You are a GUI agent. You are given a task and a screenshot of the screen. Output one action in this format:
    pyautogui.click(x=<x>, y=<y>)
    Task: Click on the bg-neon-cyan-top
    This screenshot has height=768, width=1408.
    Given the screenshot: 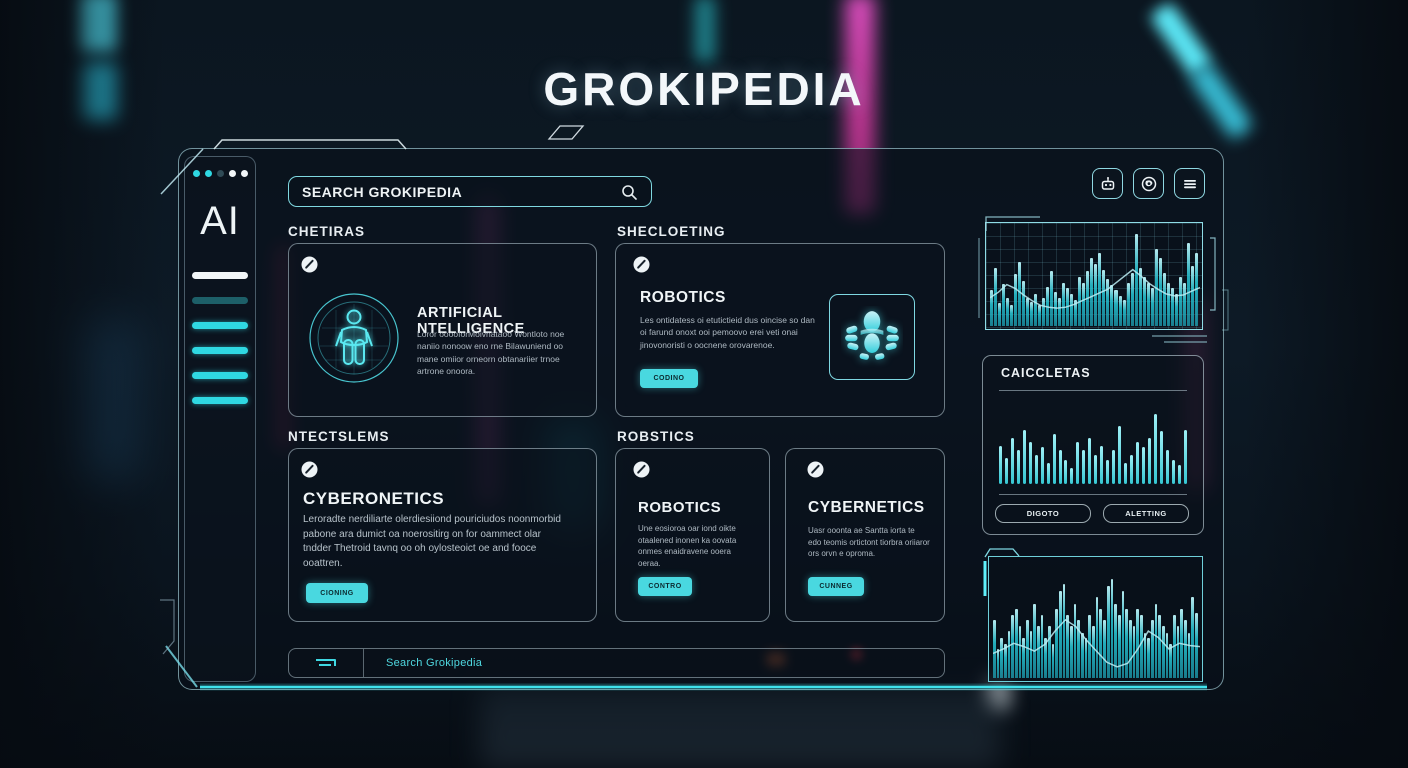 What is the action you would take?
    pyautogui.click(x=705, y=31)
    